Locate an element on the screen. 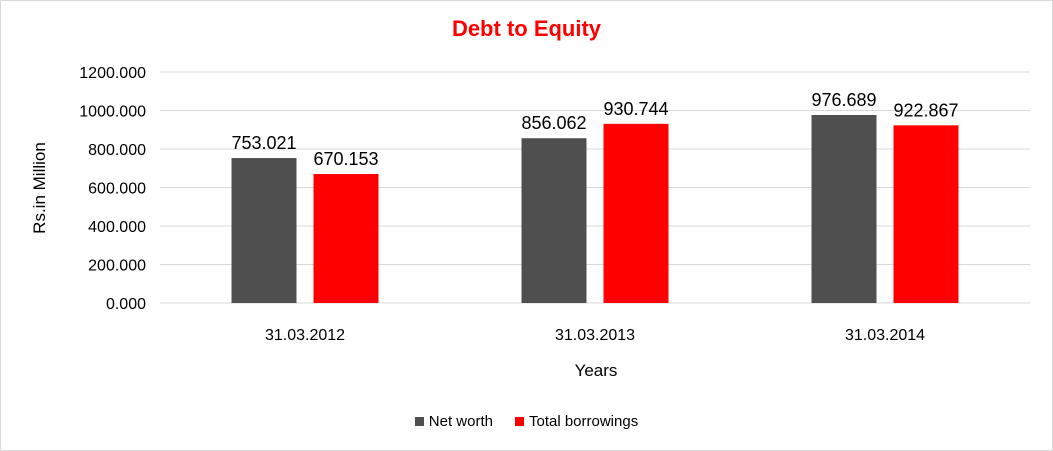 The height and width of the screenshot is (451, 1053). y-tick-label: 800.000 is located at coordinates (117, 150).